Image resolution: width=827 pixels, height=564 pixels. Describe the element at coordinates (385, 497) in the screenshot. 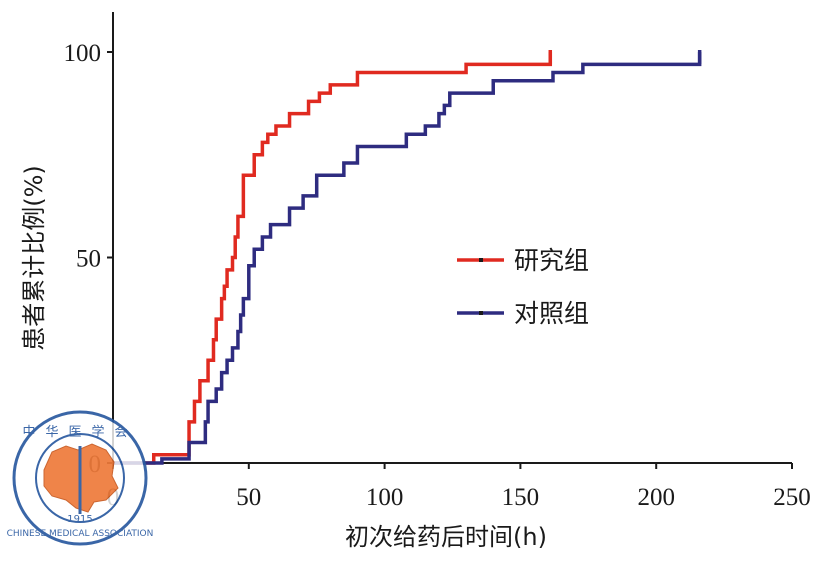

I see `x-tick-label: 100` at that location.